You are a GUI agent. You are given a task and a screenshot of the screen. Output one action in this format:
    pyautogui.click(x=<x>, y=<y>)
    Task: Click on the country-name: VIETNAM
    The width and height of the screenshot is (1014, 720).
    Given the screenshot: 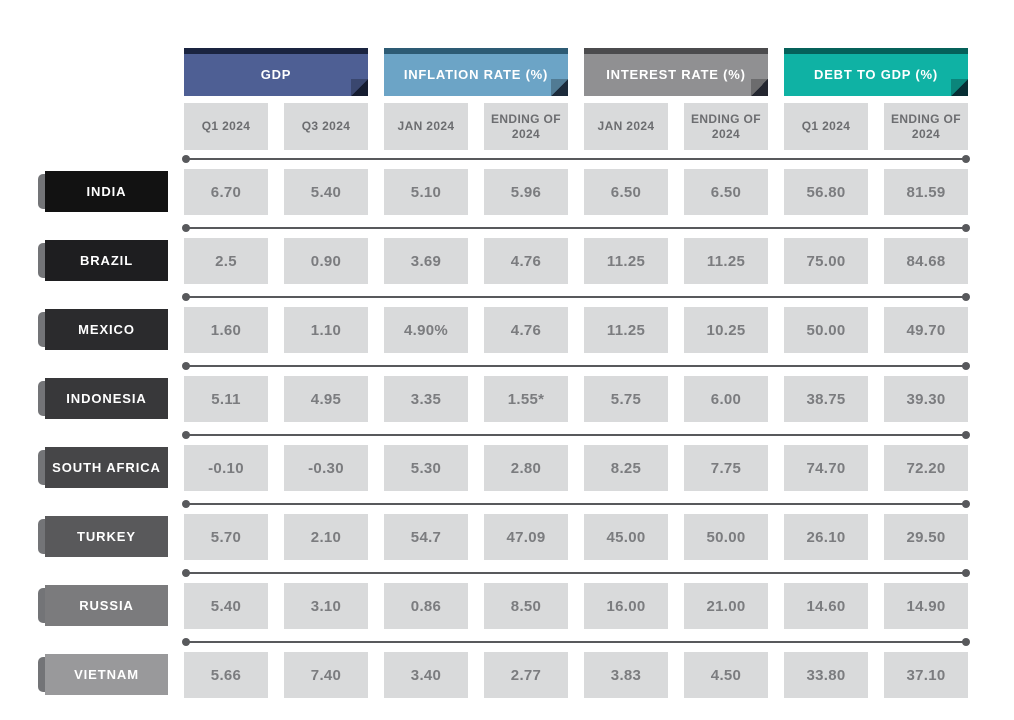 What is the action you would take?
    pyautogui.click(x=106, y=674)
    